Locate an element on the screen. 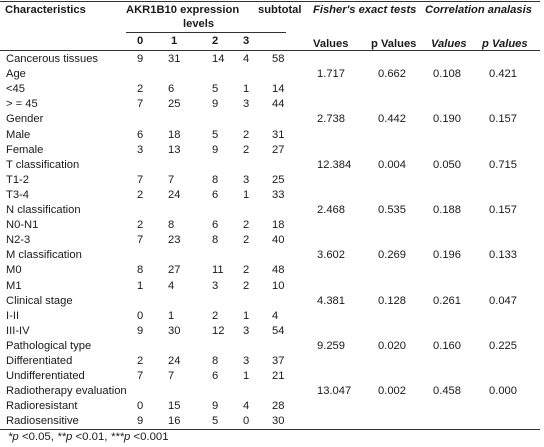  header-expression-line1: AKR1B10 expression is located at coordinates (183, 10).